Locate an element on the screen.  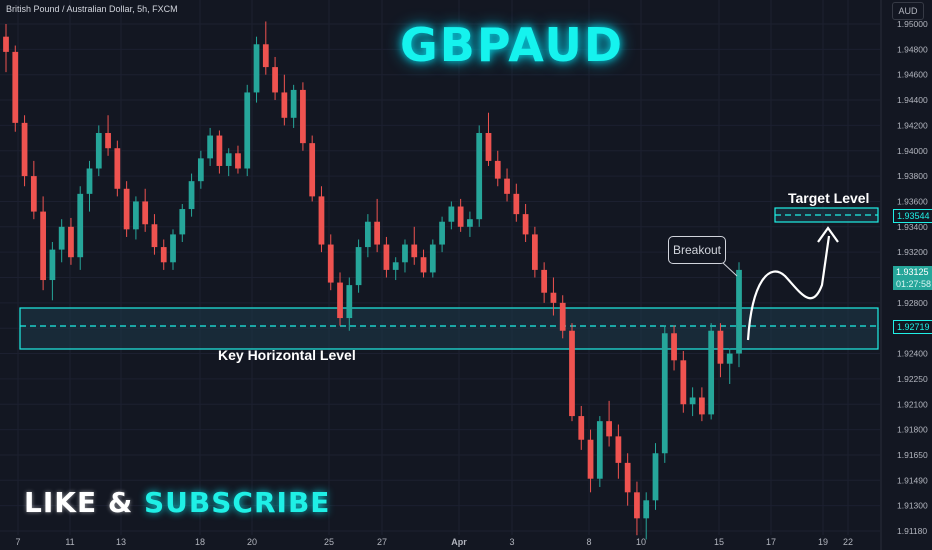
time-tick-label: 19 is located at coordinates (823, 542).